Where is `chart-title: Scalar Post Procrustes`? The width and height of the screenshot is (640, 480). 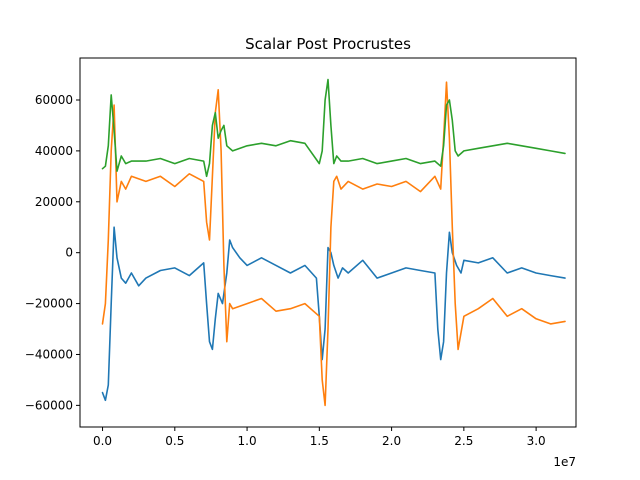
chart-title: Scalar Post Procrustes is located at coordinates (328, 44).